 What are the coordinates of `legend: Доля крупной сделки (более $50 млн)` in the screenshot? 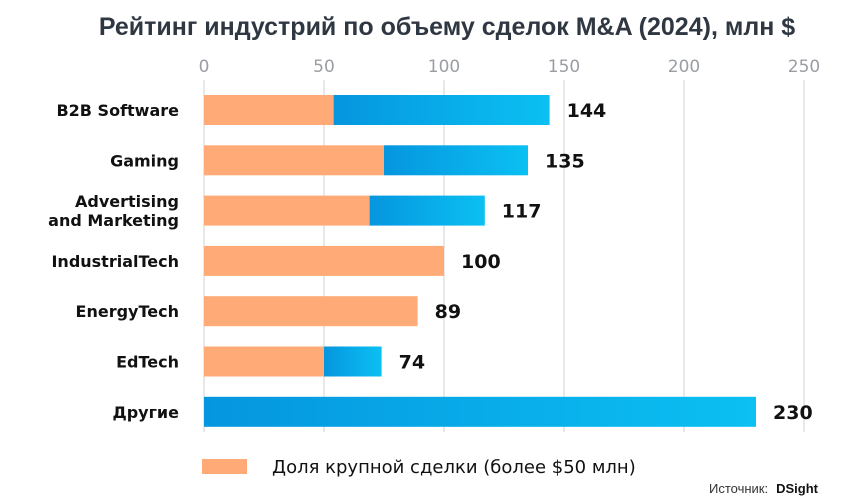 It's located at (419, 467).